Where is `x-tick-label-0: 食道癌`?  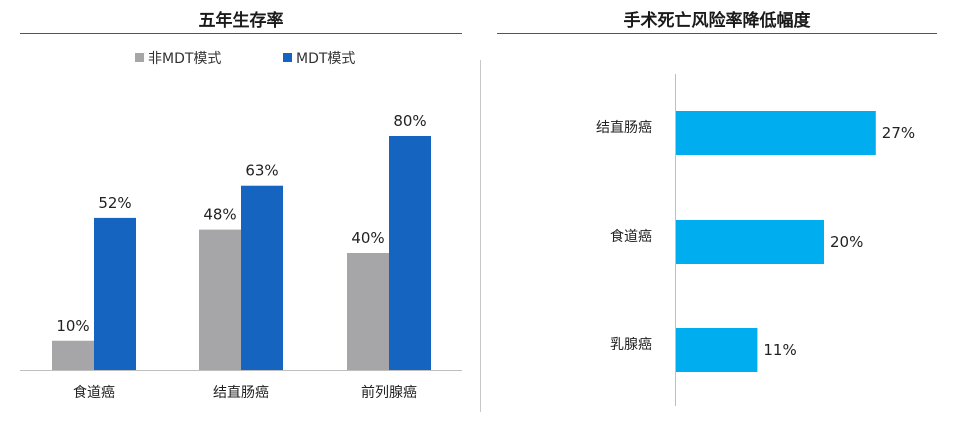
x-tick-label-0: 食道癌 is located at coordinates (94, 392).